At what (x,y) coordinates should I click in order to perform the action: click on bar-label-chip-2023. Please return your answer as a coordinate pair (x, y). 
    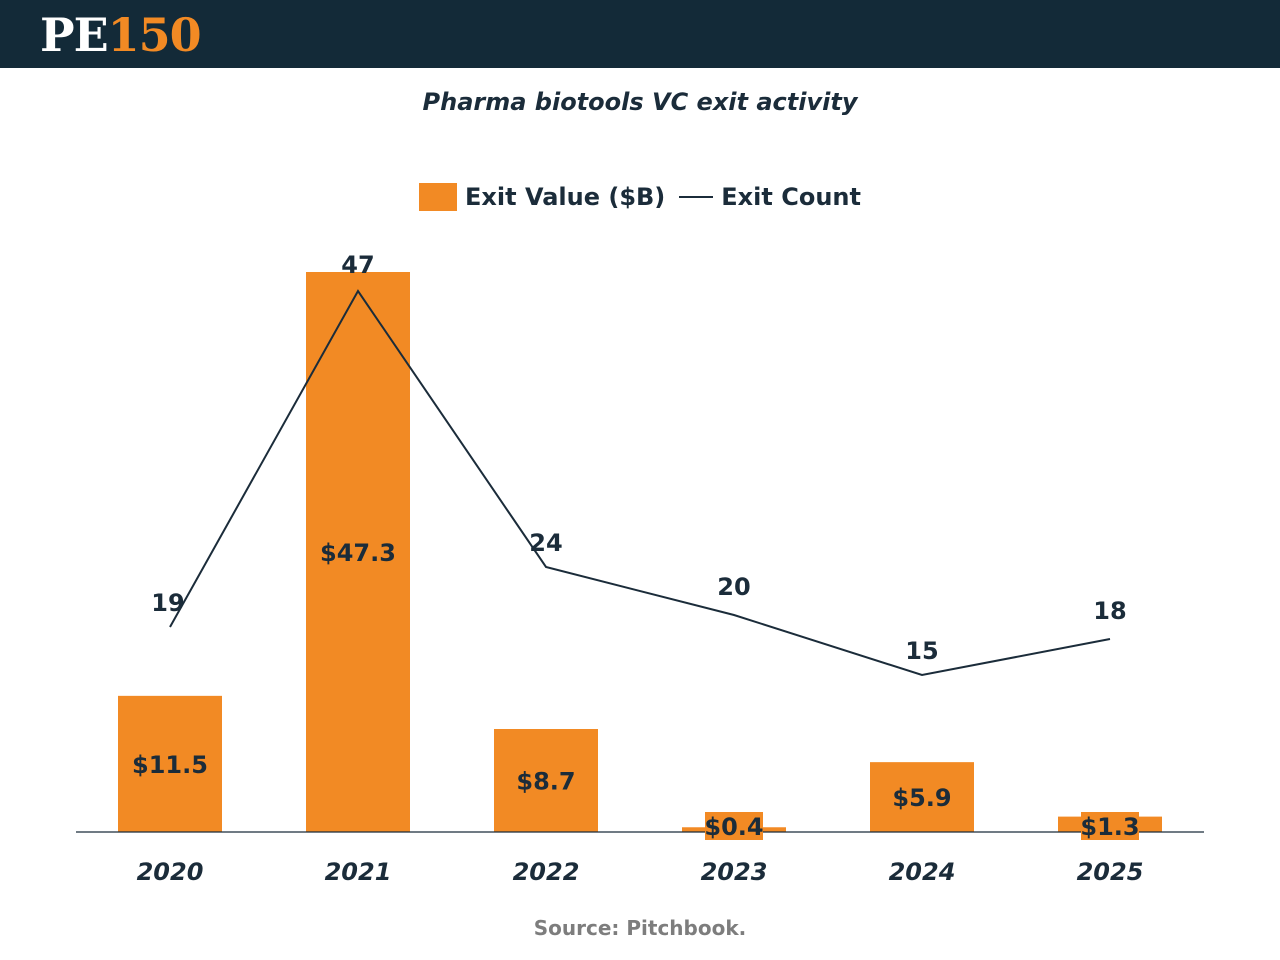
    Looking at the image, I should click on (734, 826).